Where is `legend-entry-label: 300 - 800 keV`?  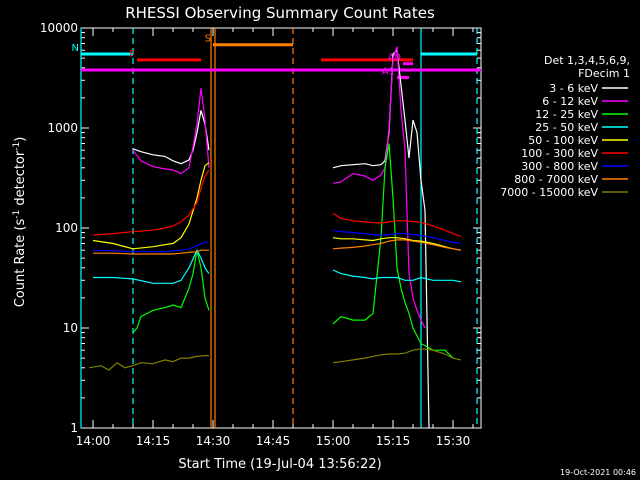
legend-entry-label: 300 - 800 keV is located at coordinates (559, 166).